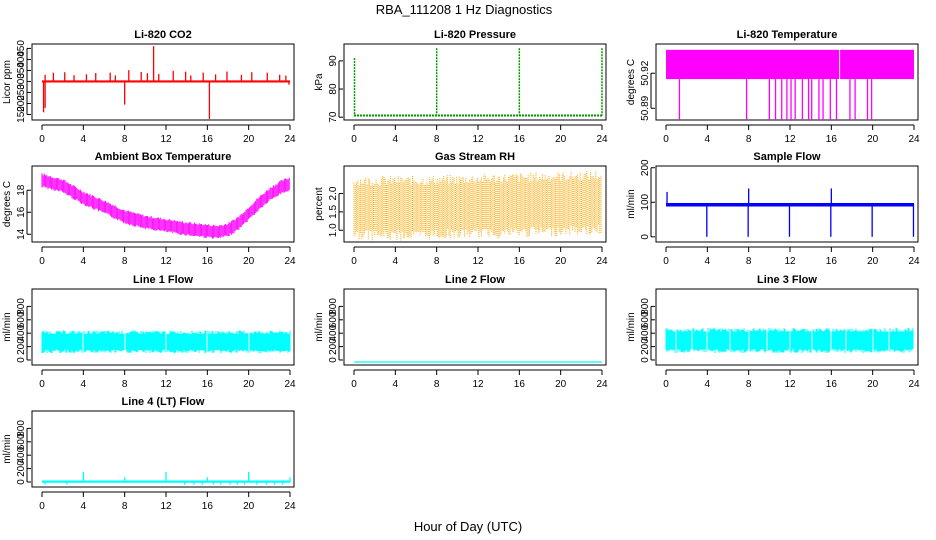  What do you see at coordinates (333, 89) in the screenshot?
I see `y-tick-label: 80` at bounding box center [333, 89].